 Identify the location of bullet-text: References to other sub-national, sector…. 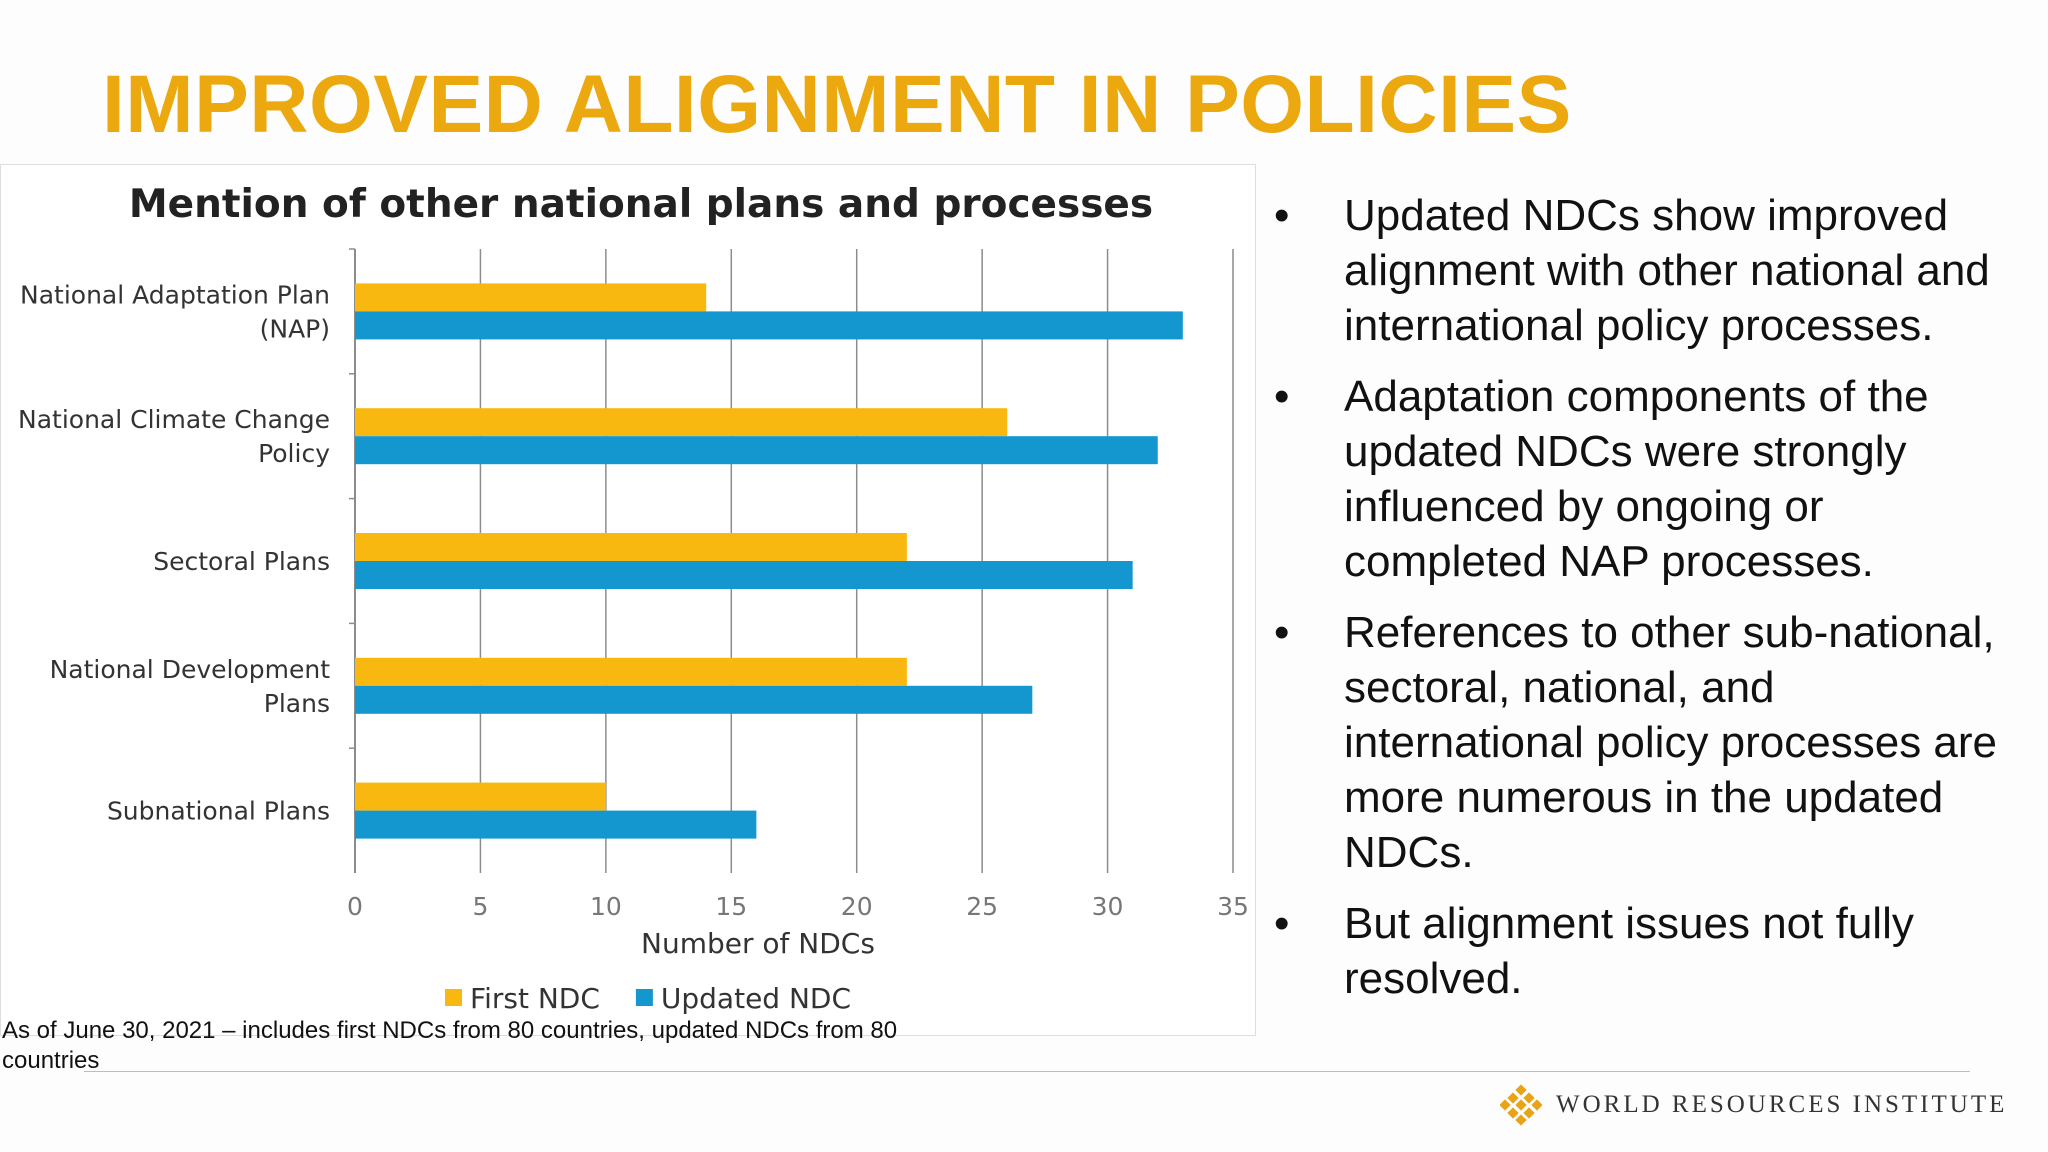
(1671, 742).